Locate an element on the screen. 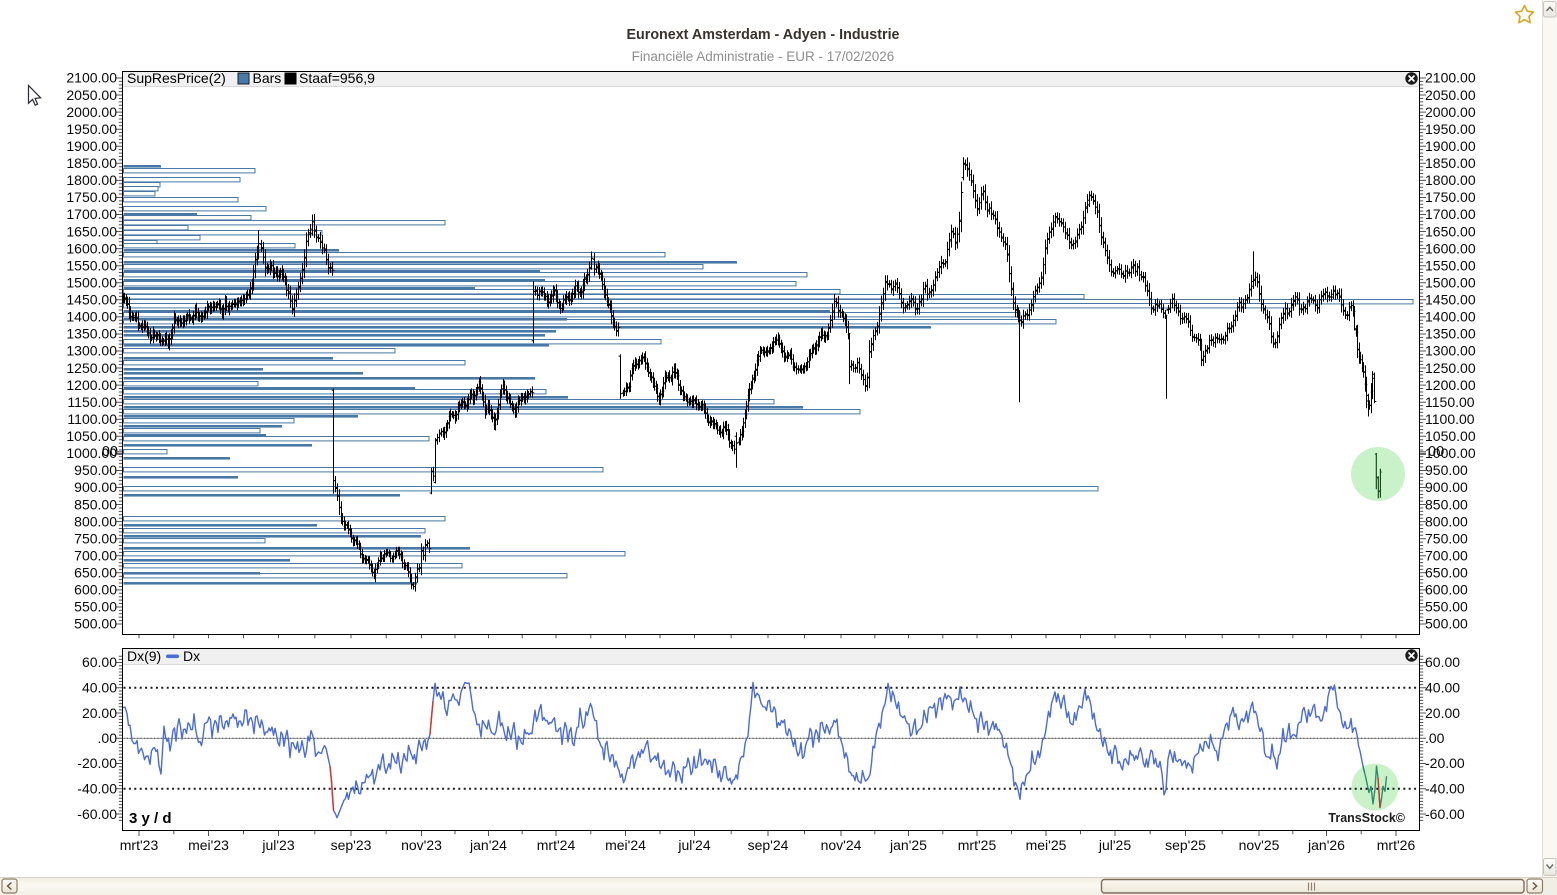  svg-text: sep'25 is located at coordinates (1185, 845).